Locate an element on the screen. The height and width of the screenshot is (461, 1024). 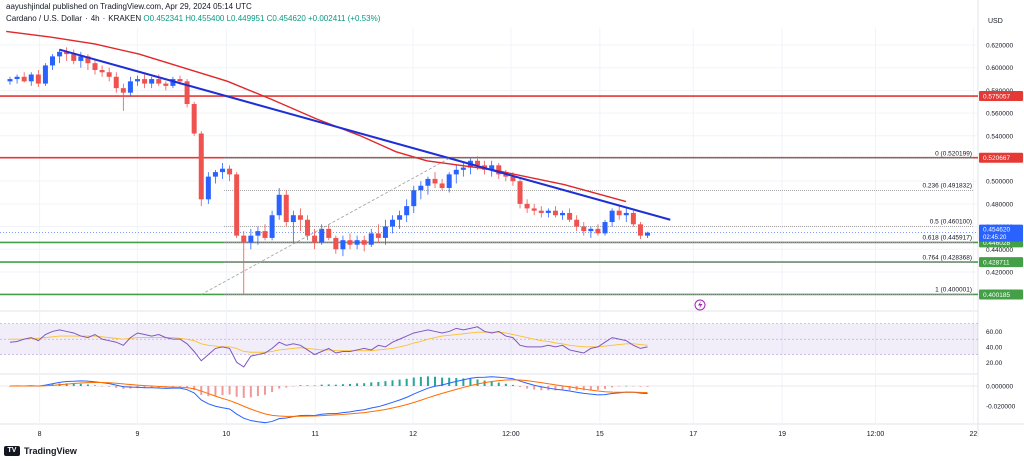
x-tick-label: 11 is located at coordinates (315, 434).